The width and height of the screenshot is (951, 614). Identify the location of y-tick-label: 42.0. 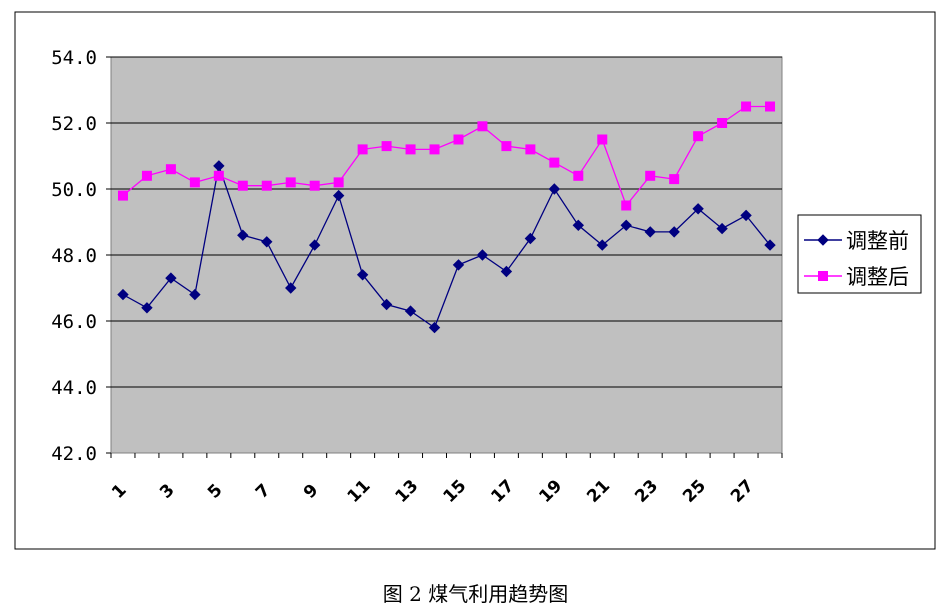
(74, 454).